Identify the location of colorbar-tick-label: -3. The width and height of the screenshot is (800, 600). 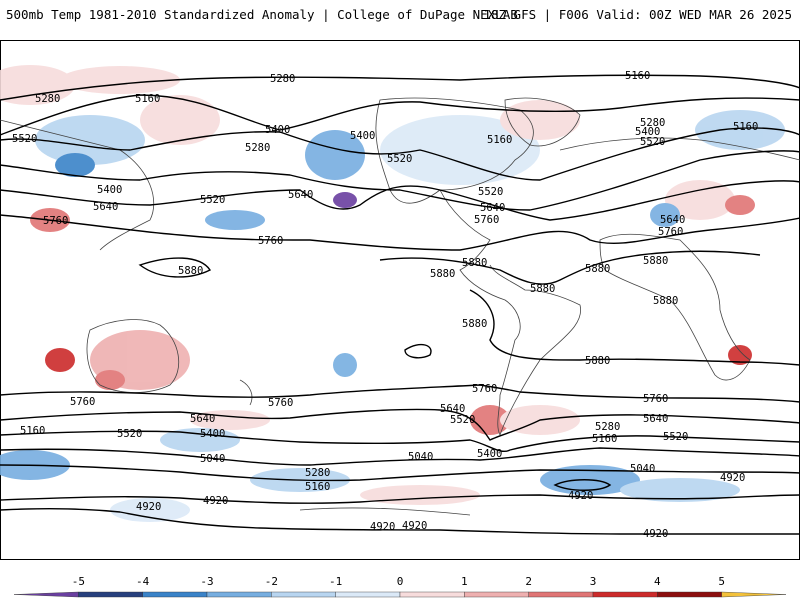
(206, 581).